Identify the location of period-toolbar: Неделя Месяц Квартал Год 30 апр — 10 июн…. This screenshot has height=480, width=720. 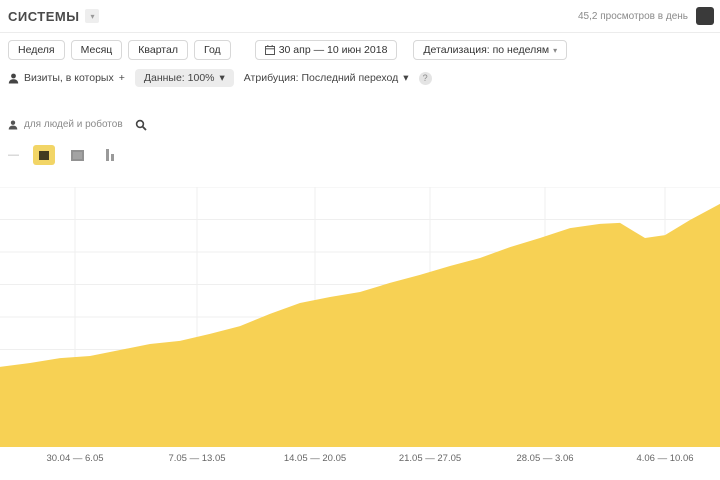
(360, 50).